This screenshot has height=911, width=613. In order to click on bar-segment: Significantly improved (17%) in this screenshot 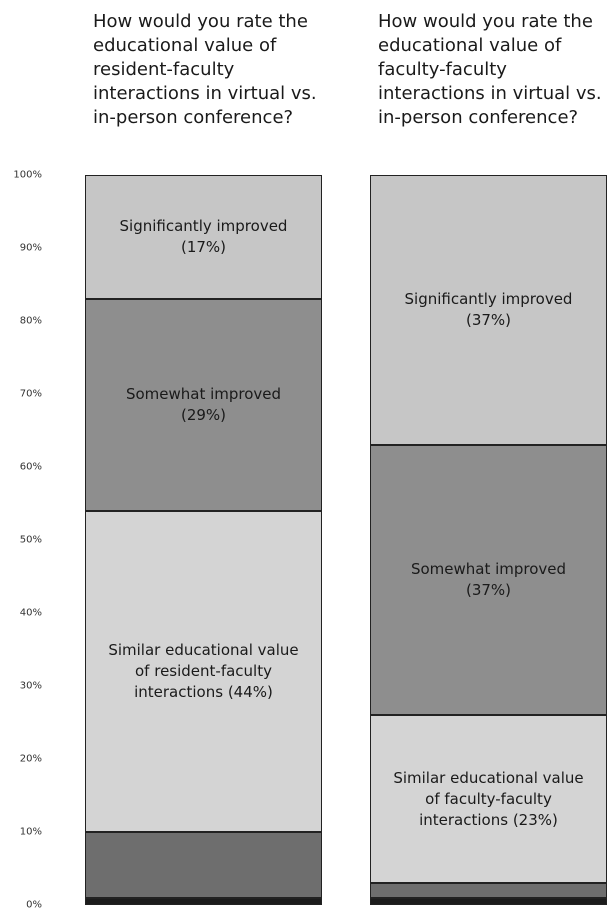, I will do `click(203, 237)`.